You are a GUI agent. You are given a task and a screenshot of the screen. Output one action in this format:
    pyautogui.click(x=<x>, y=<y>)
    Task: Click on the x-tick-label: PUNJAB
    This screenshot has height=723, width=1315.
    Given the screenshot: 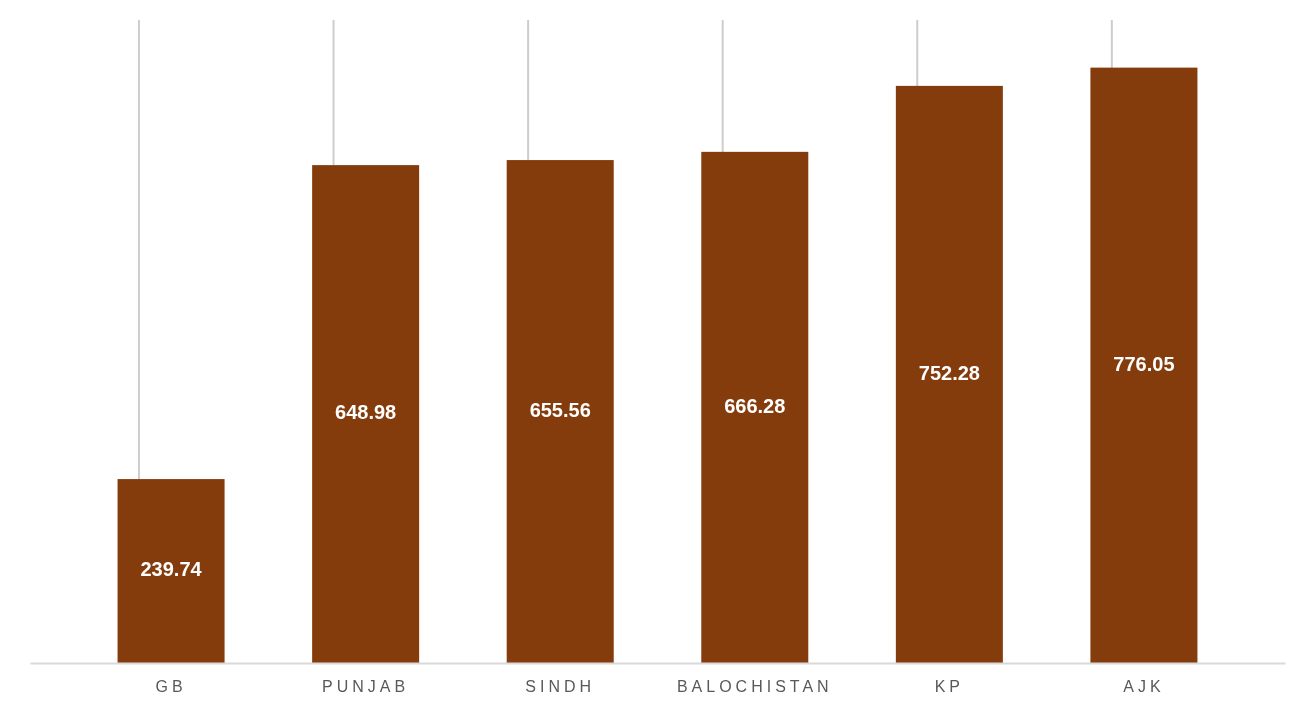 What is the action you would take?
    pyautogui.click(x=366, y=687)
    